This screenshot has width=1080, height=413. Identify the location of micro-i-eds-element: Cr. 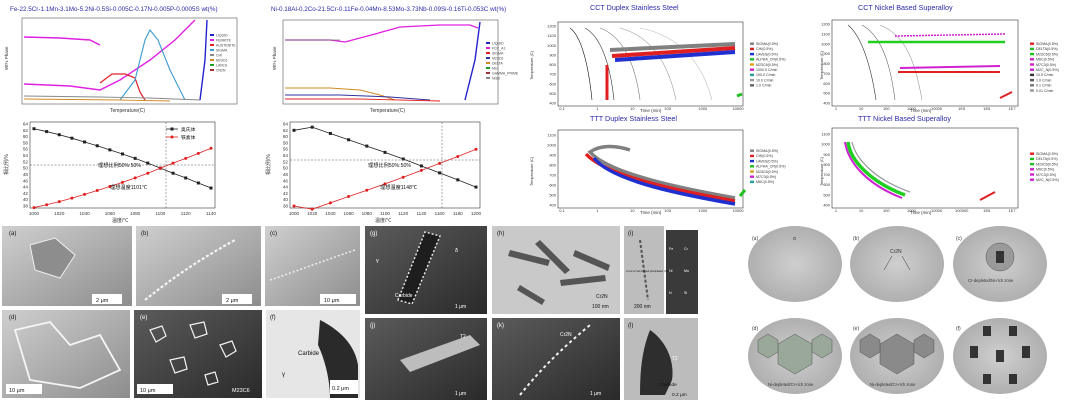
(686, 249).